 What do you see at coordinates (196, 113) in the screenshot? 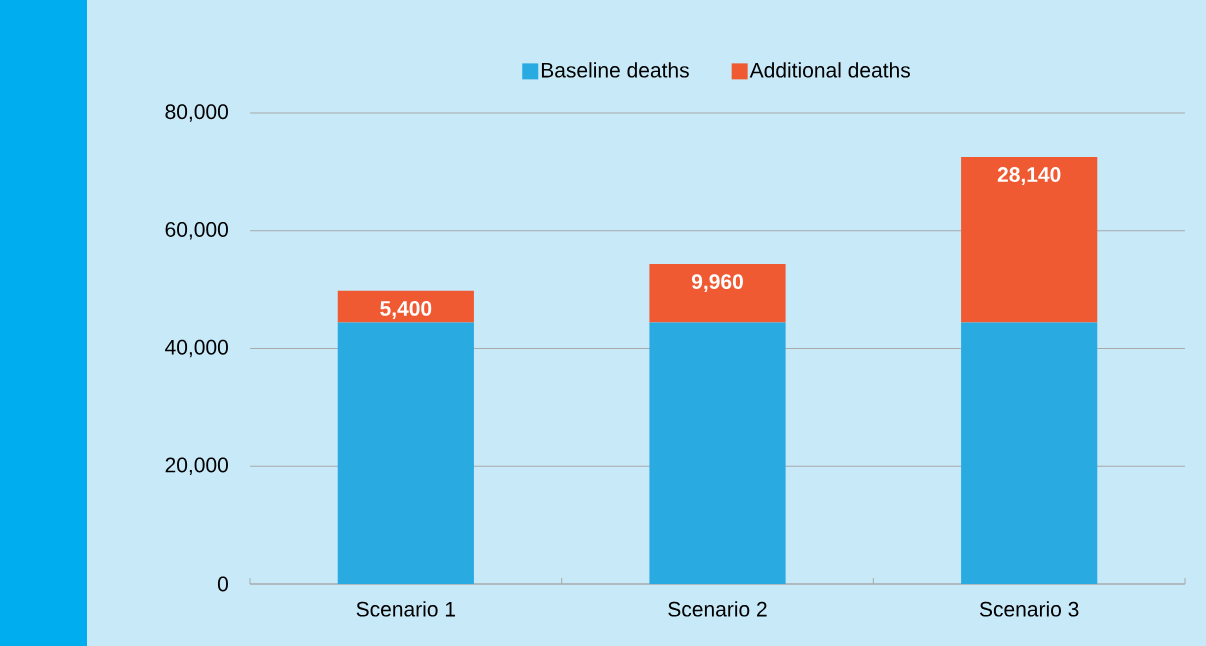
I see `y-tick-label: 80,000` at bounding box center [196, 113].